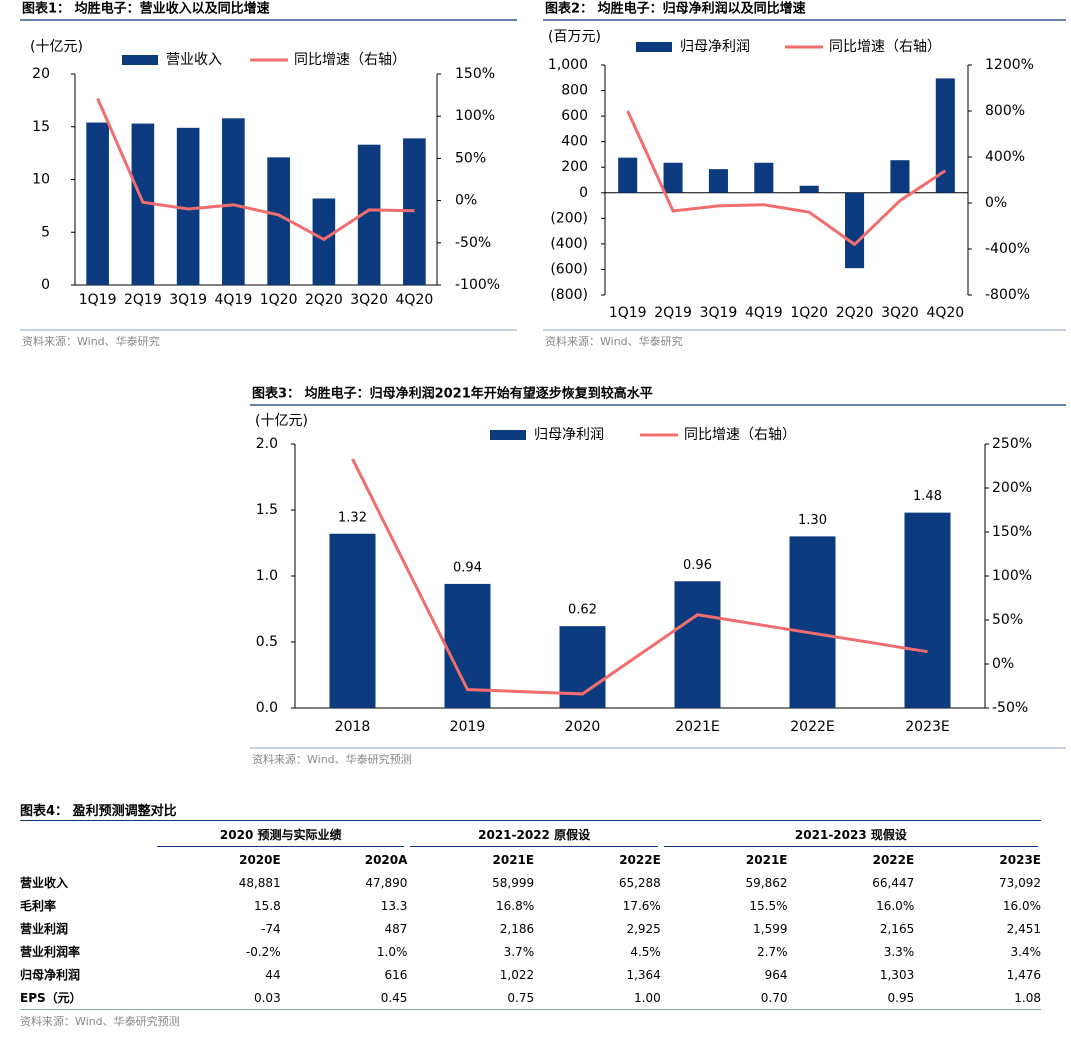  I want to click on column-header: 2023E, so click(1020, 859).